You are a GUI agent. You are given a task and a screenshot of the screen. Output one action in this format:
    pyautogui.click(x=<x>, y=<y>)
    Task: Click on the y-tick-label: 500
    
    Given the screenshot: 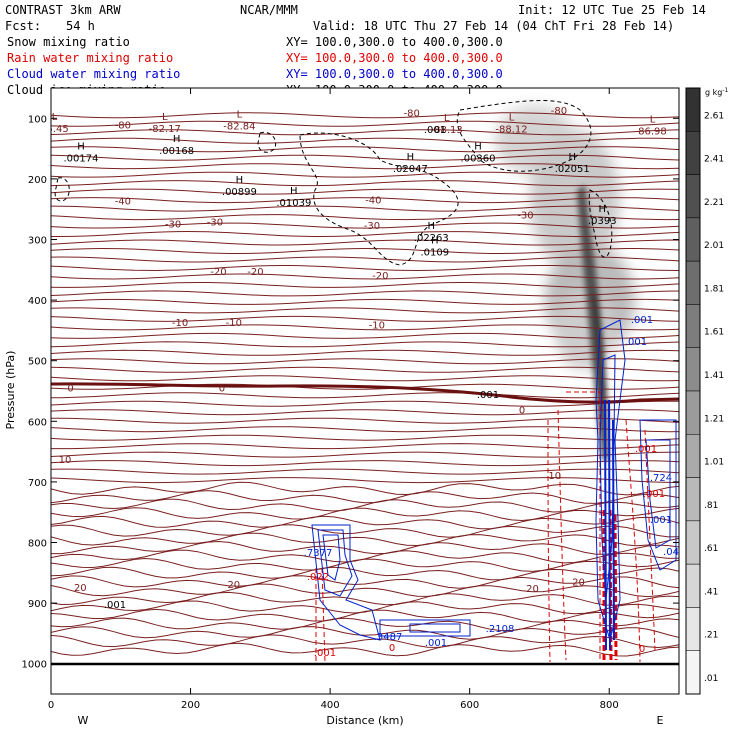 What is the action you would take?
    pyautogui.click(x=37, y=362)
    